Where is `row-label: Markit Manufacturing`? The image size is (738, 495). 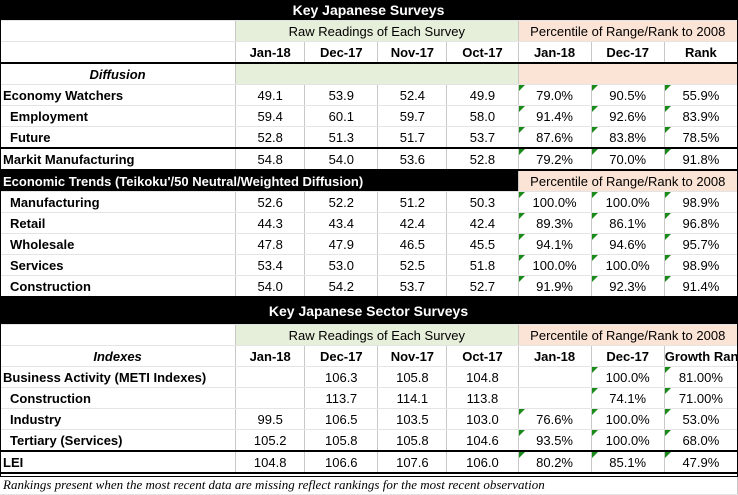 row-label: Markit Manufacturing is located at coordinates (118, 159).